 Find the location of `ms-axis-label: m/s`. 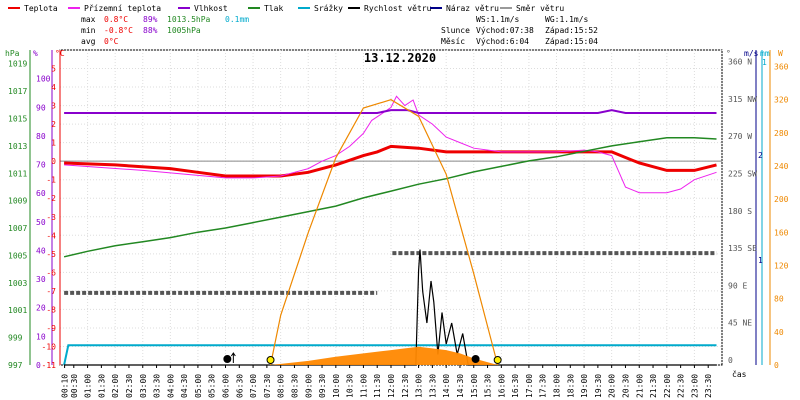

ms-axis-label: m/s is located at coordinates (751, 53).